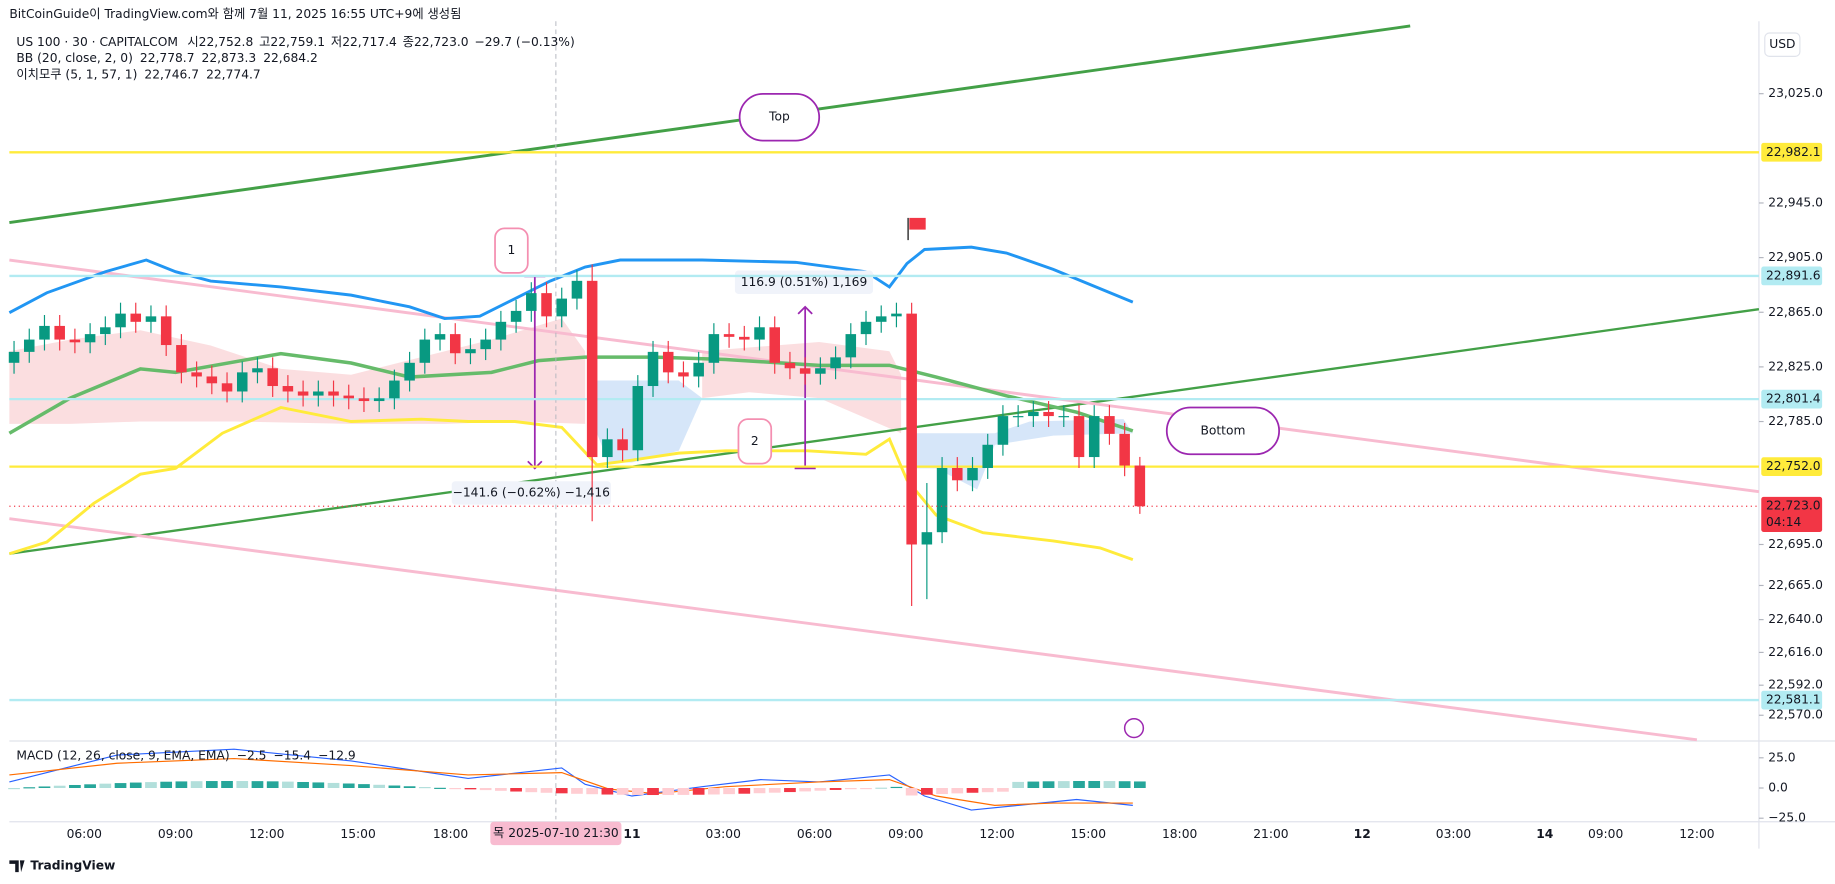 This screenshot has width=1835, height=884. I want to click on legend-text: 22,774.7, so click(233, 75).